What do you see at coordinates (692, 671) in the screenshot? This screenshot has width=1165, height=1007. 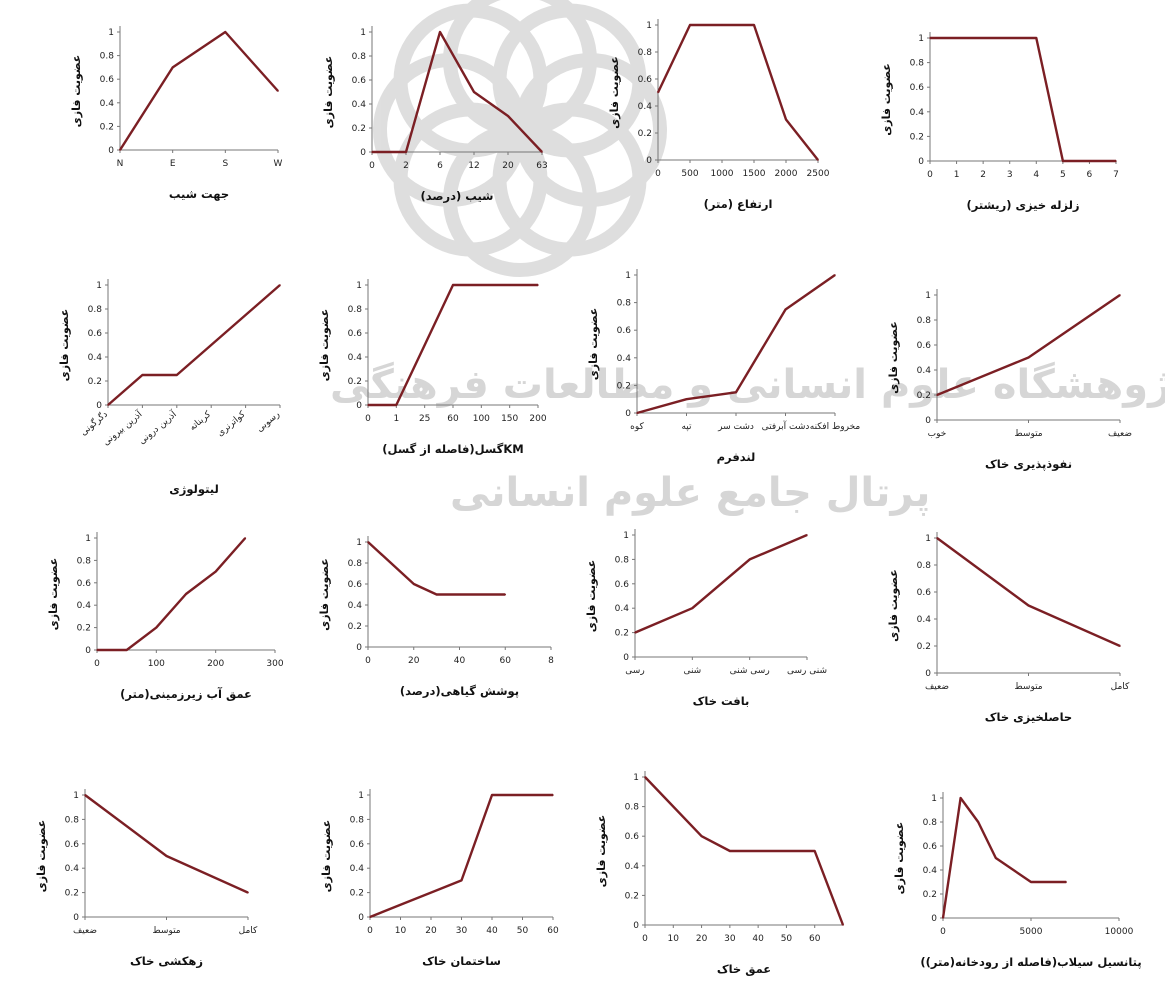 I see `x-tick-label: شنی` at bounding box center [692, 671].